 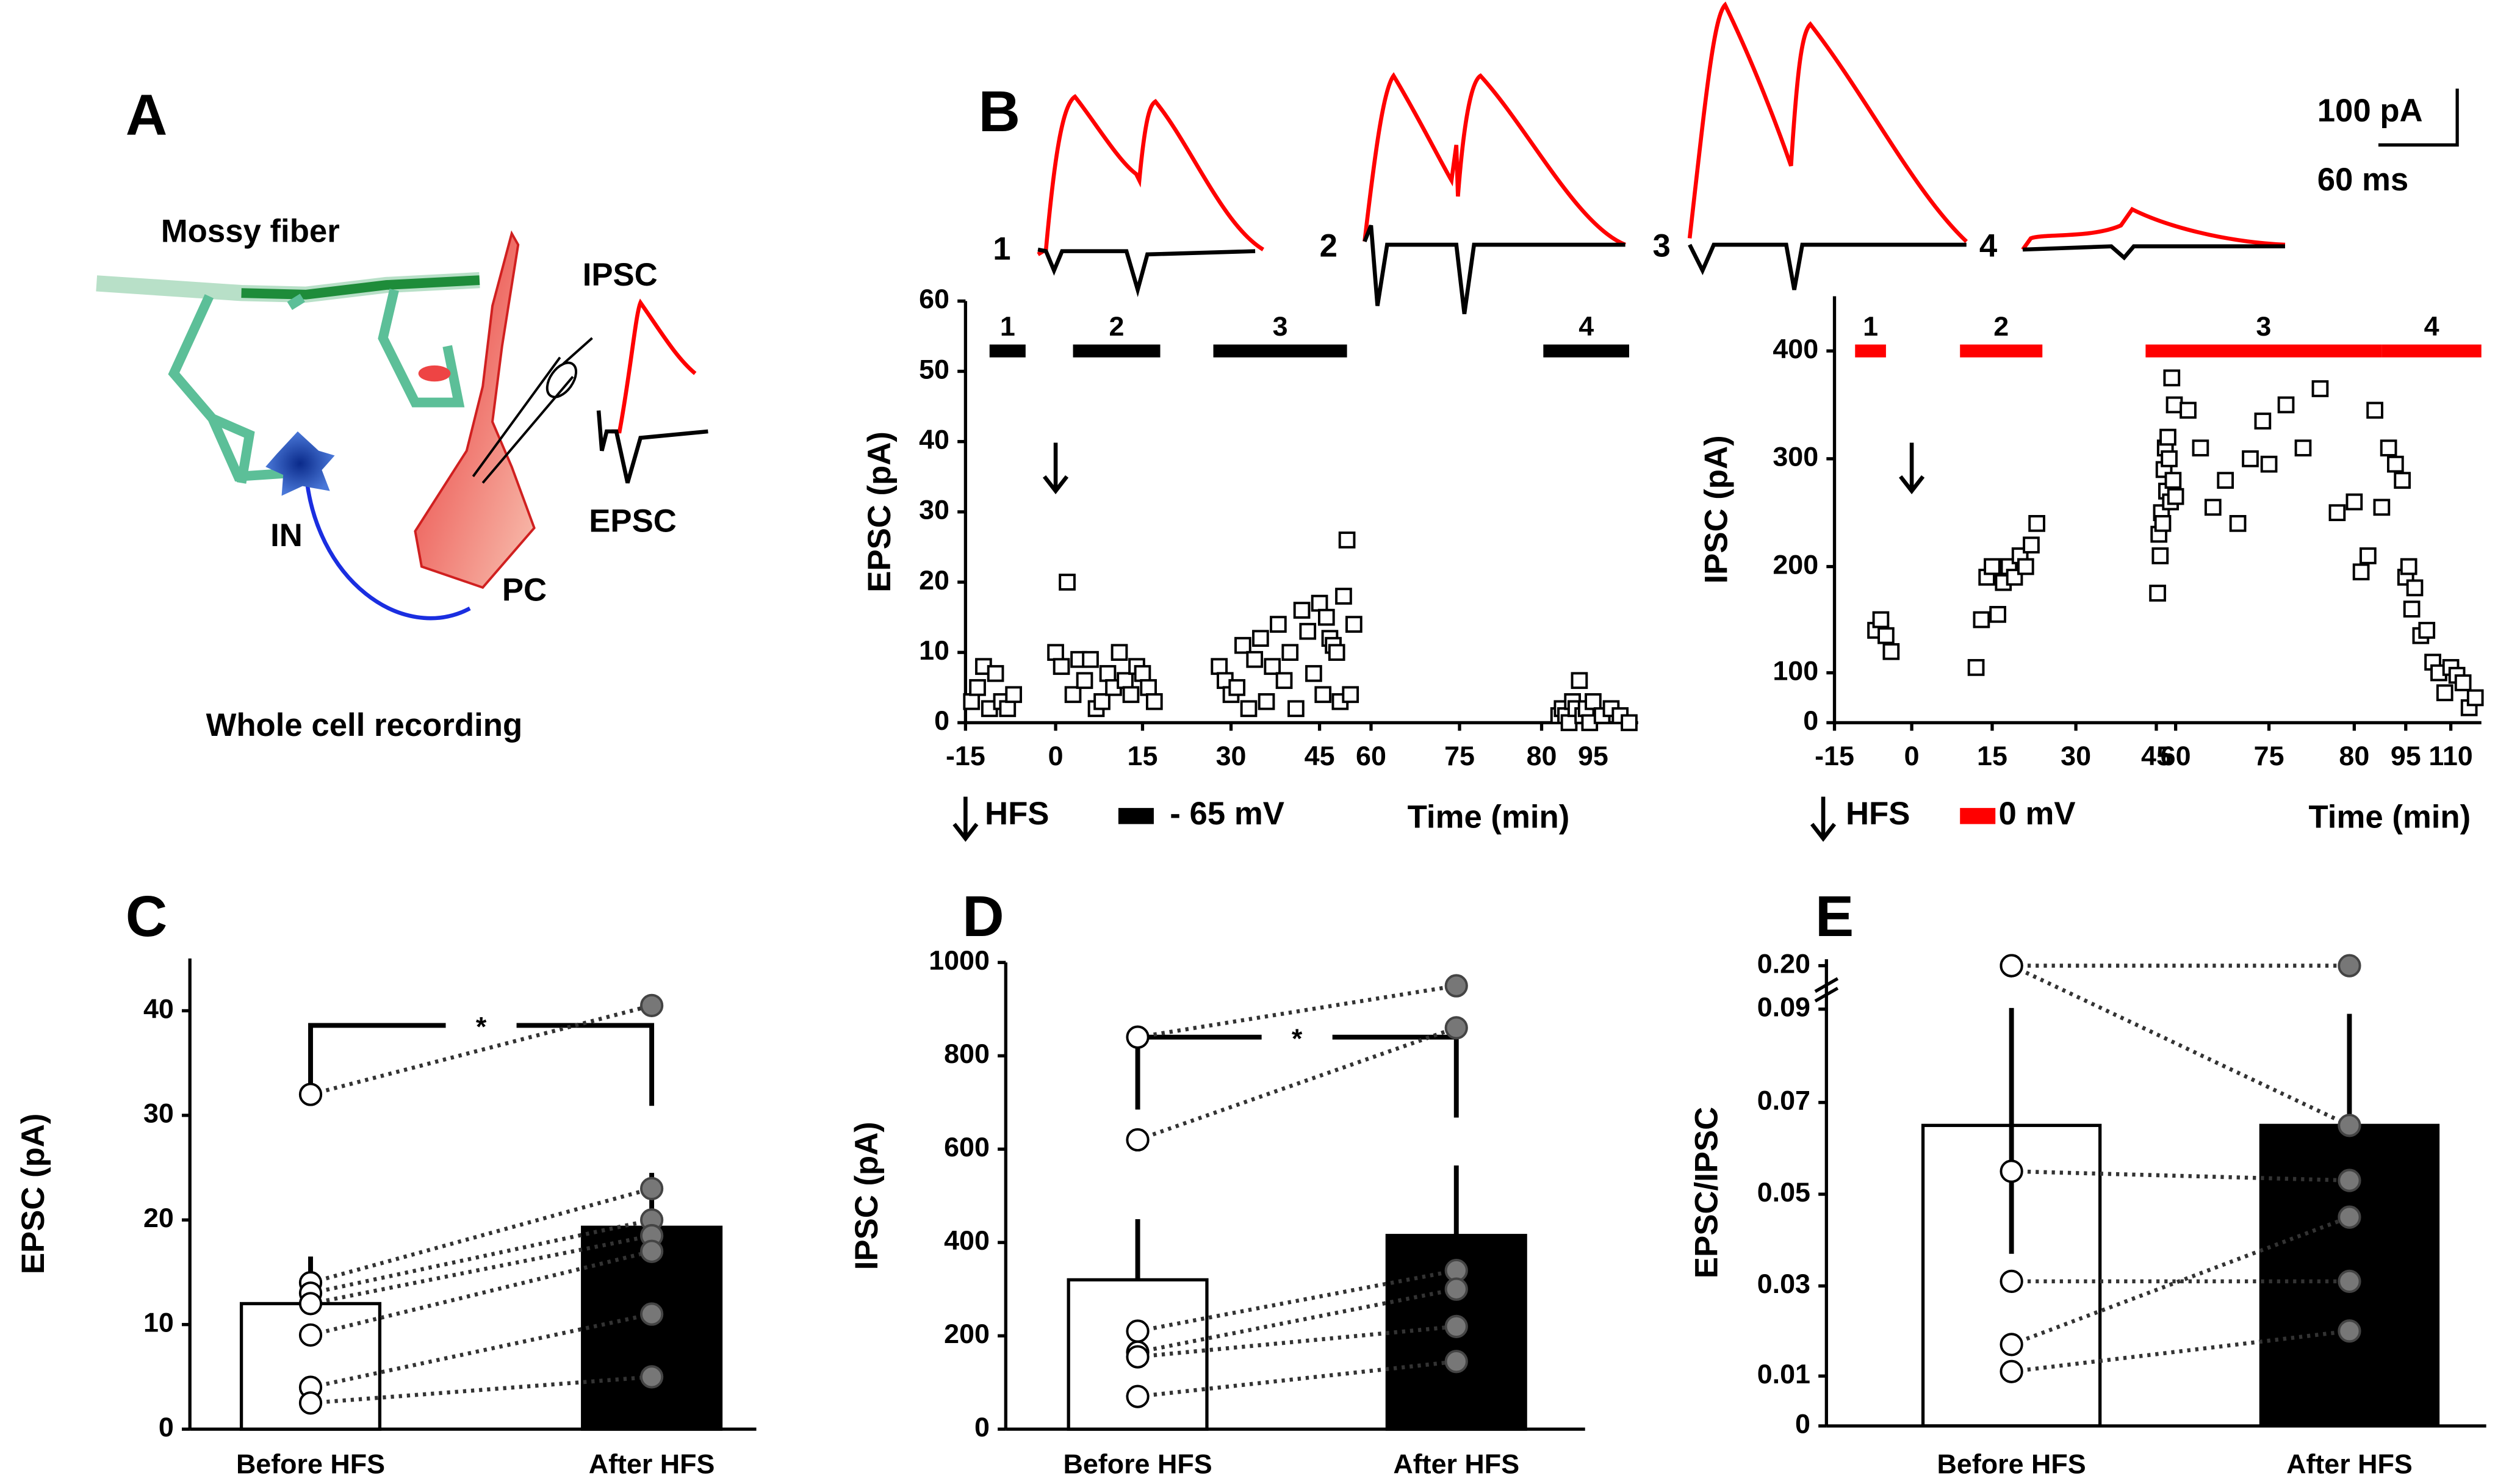 What do you see at coordinates (2450, 755) in the screenshot?
I see `x-tick-label: 110` at bounding box center [2450, 755].